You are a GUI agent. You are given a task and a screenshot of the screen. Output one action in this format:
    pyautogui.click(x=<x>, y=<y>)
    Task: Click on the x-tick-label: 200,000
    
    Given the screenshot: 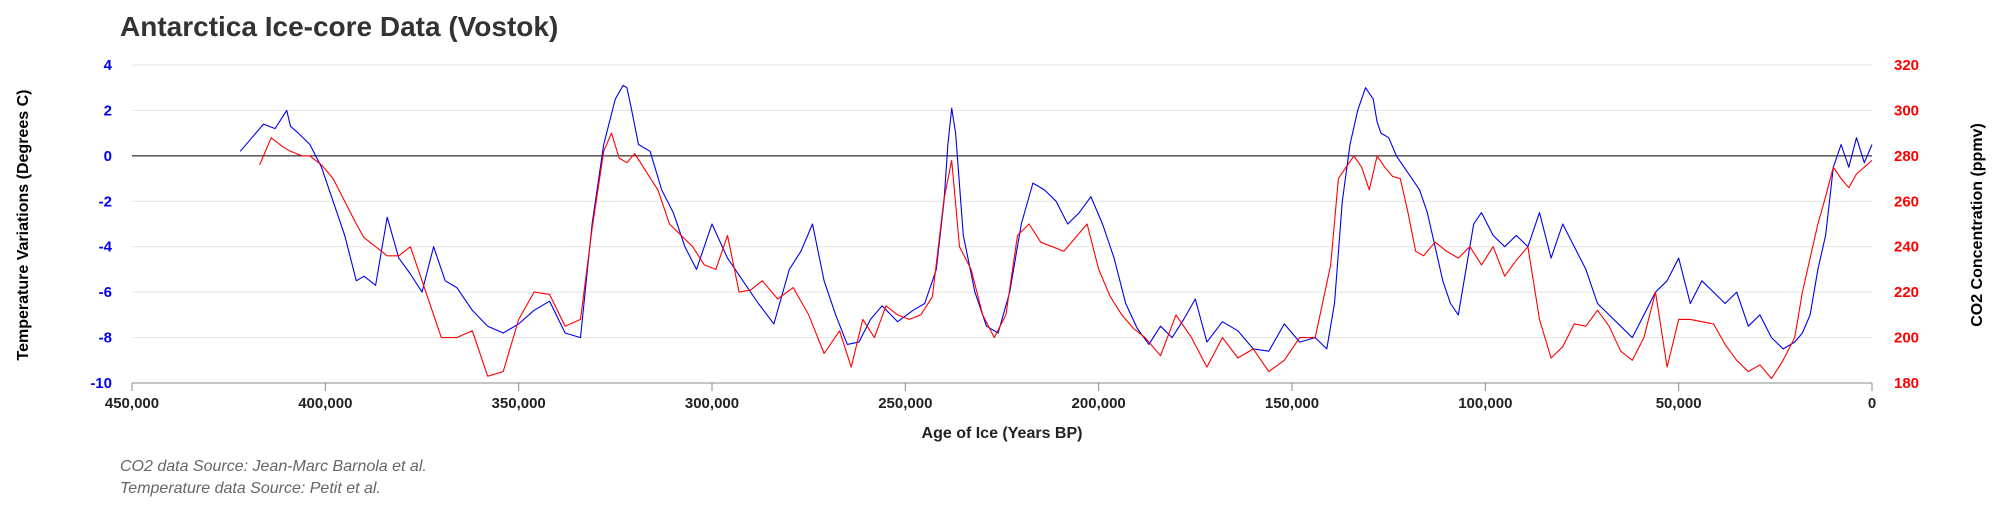 What is the action you would take?
    pyautogui.click(x=1099, y=403)
    